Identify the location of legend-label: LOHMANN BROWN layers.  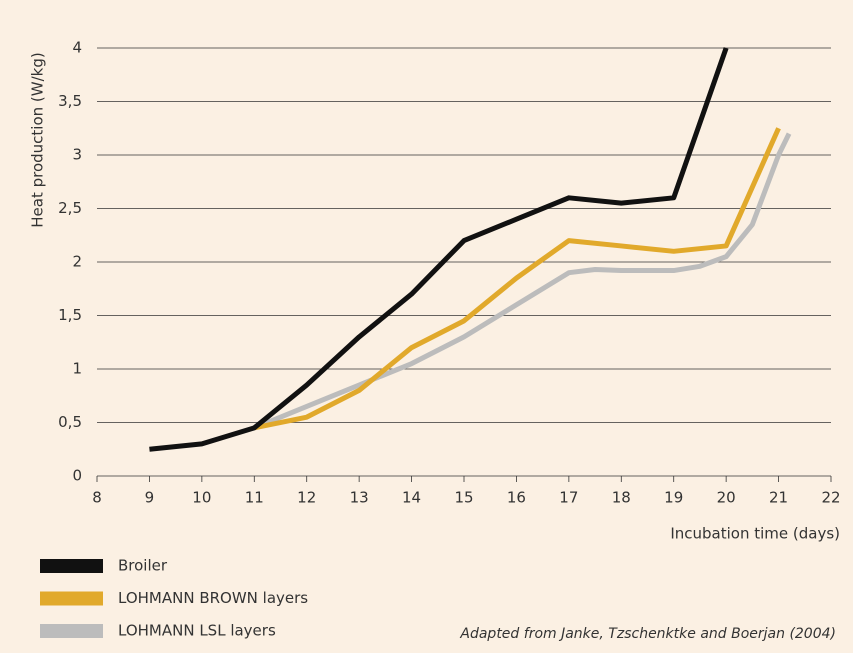
(213, 598).